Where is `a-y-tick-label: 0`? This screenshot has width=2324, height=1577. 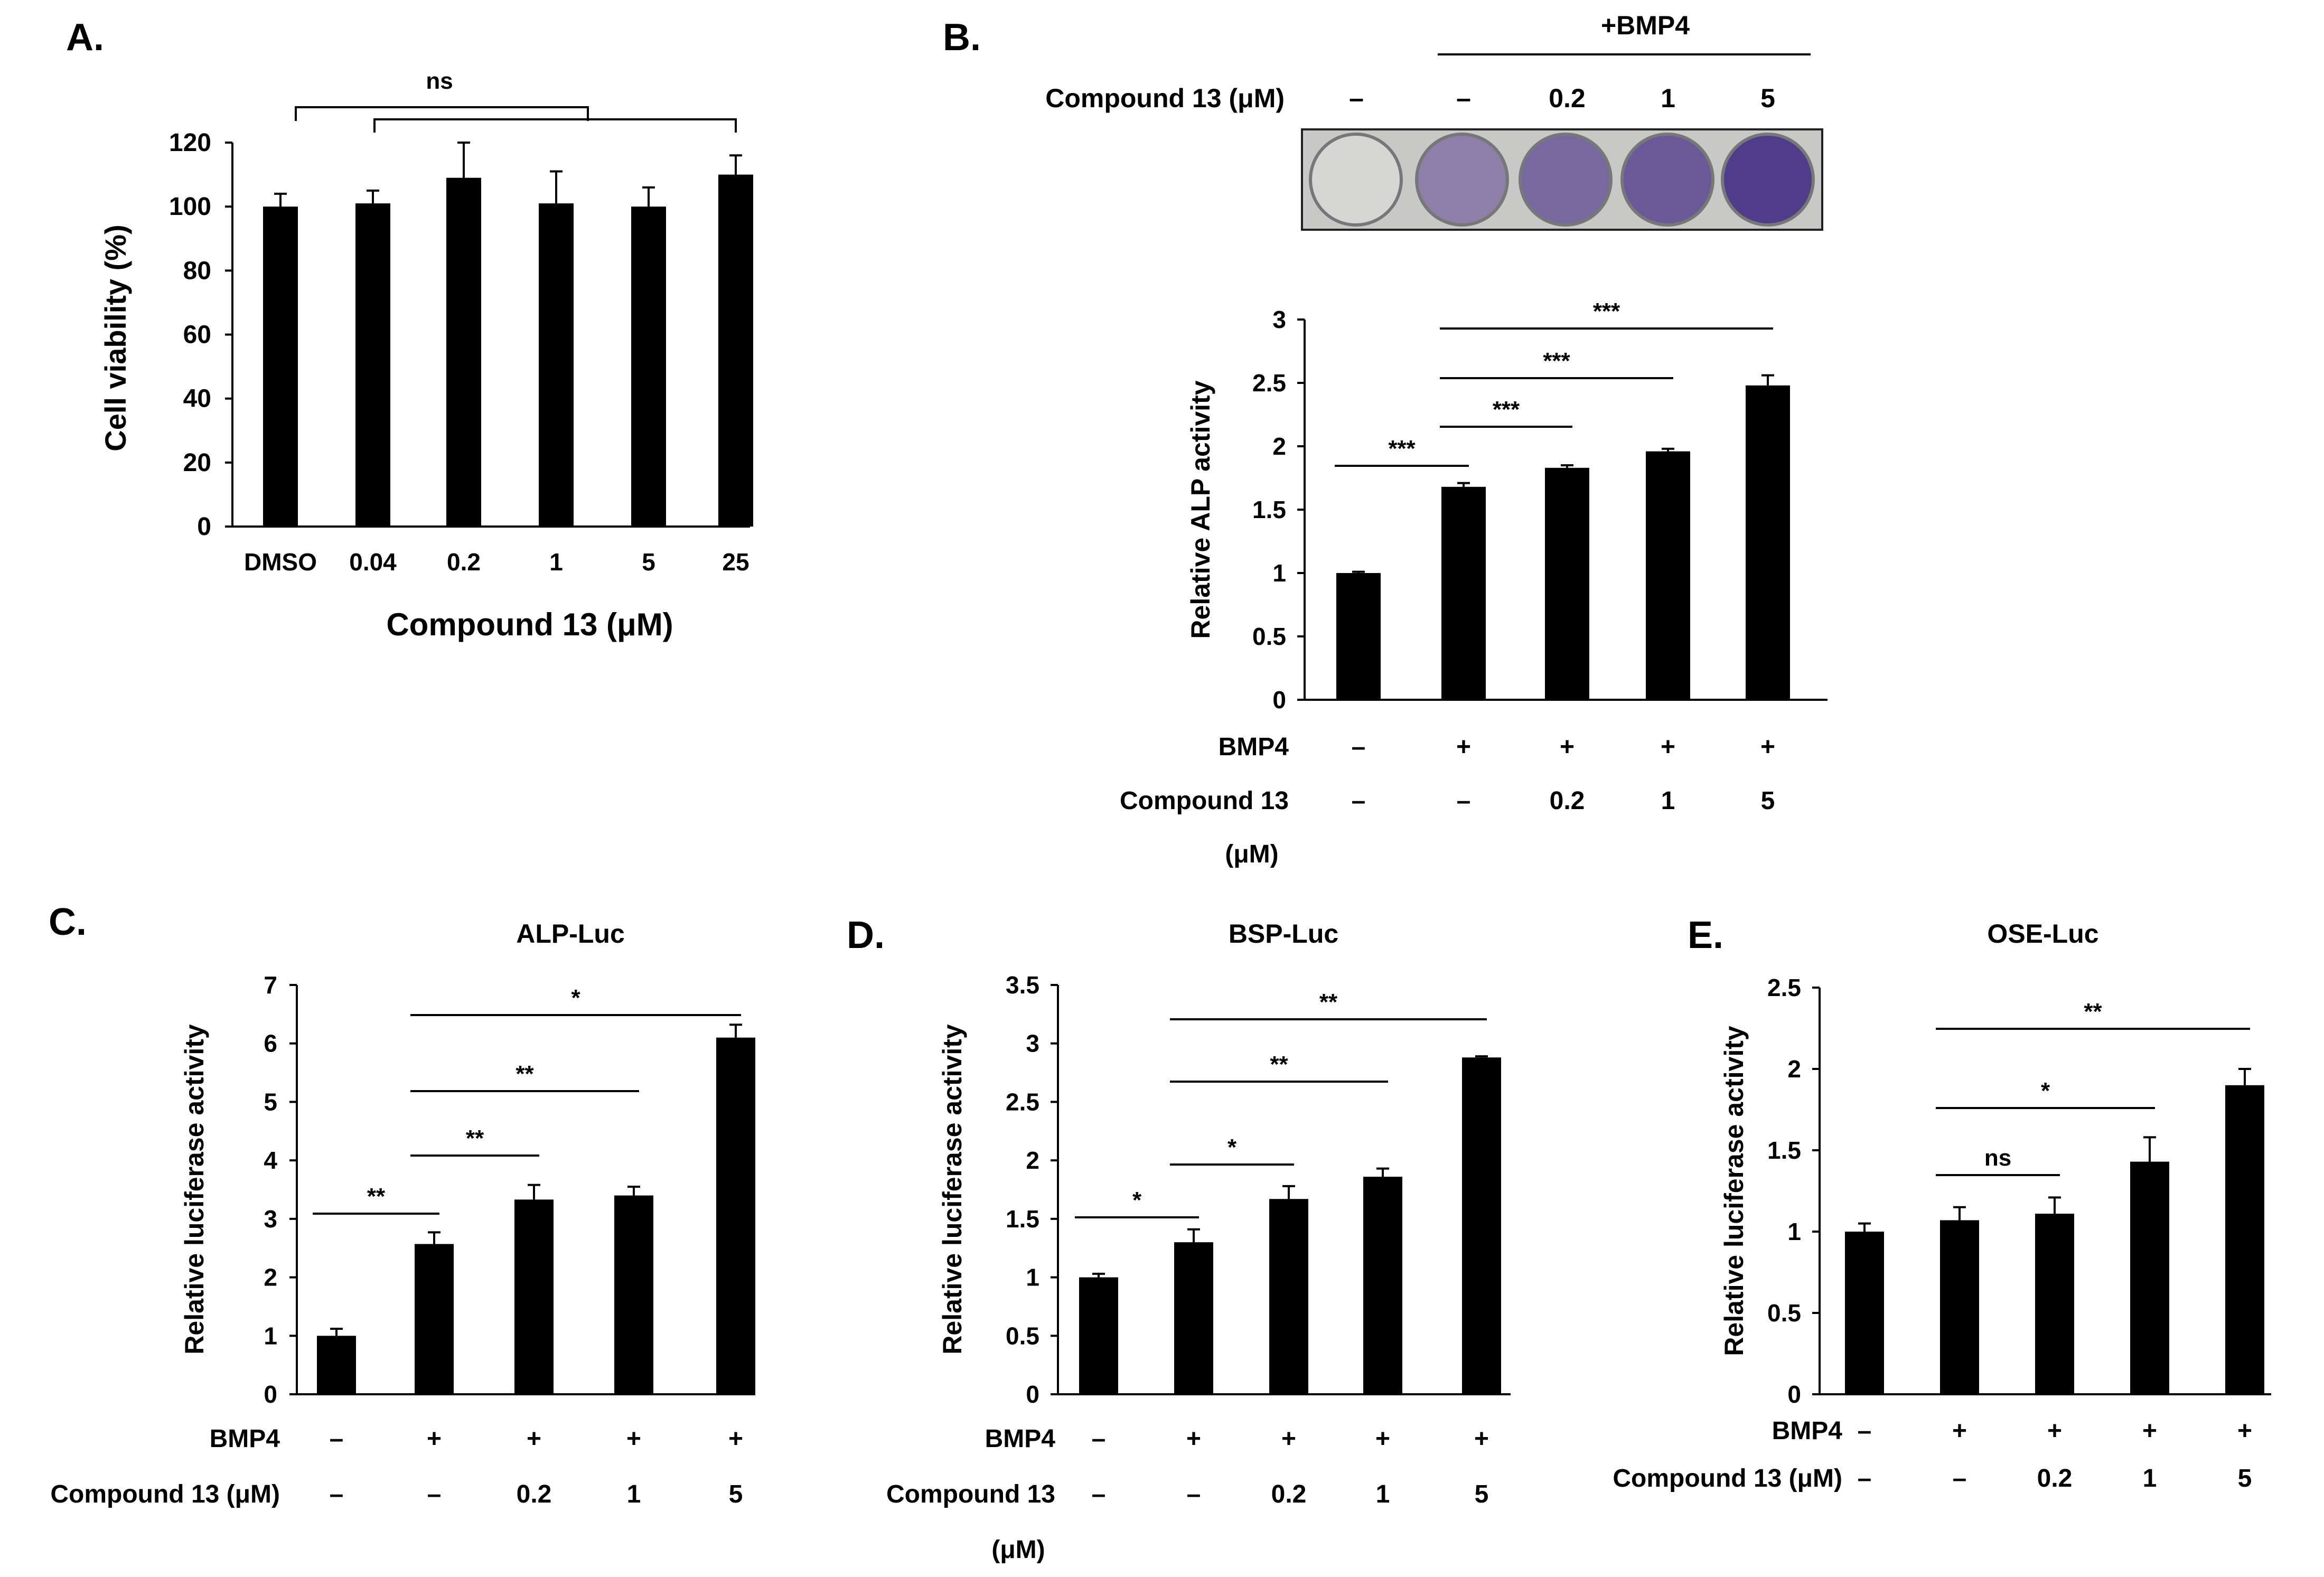 a-y-tick-label: 0 is located at coordinates (204, 527).